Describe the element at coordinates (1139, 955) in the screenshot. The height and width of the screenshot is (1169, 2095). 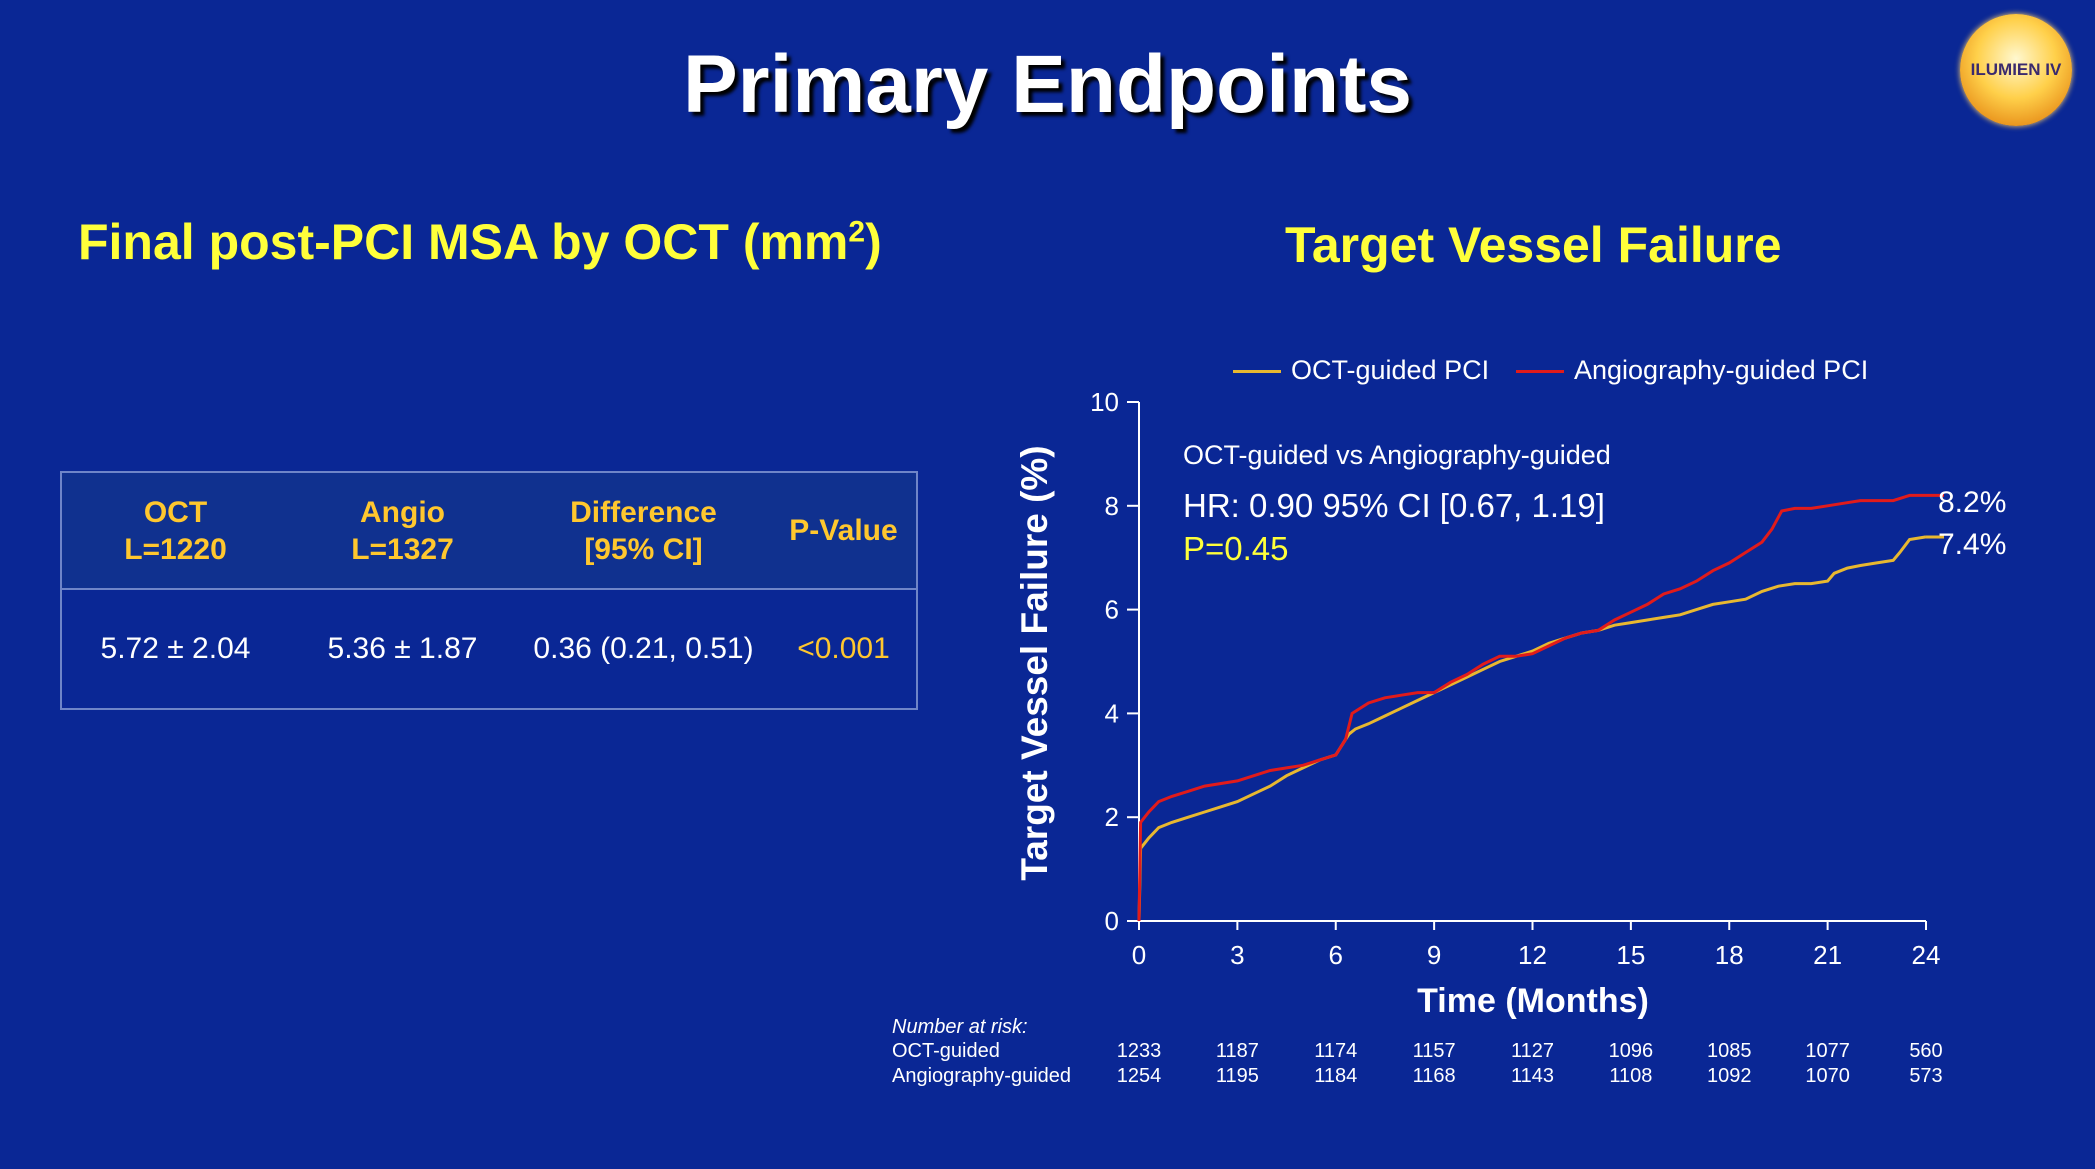
I see `x-tick-label: 0` at that location.